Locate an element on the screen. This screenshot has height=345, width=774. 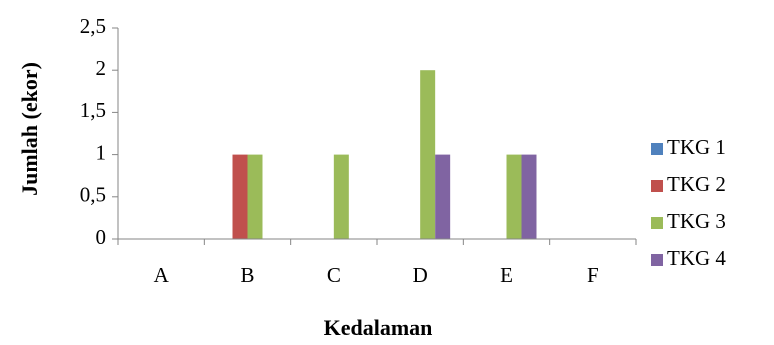
legend-label: TKG 2 is located at coordinates (696, 184).